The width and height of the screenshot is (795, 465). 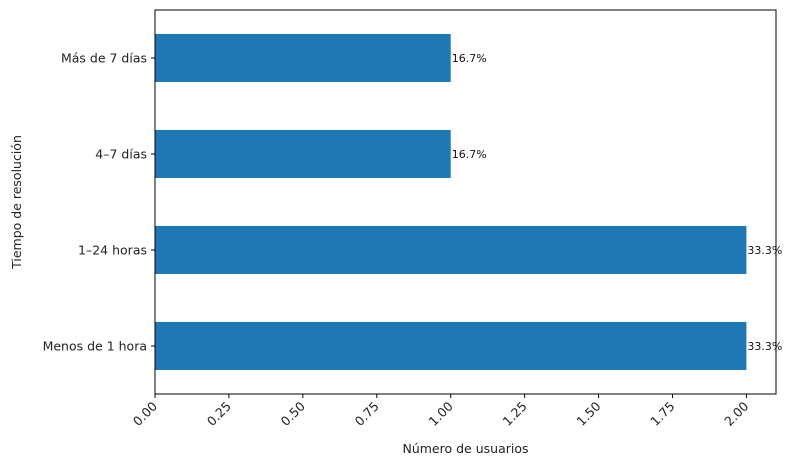 I want to click on x-tick-label-6: 1.50, so click(x=588, y=413).